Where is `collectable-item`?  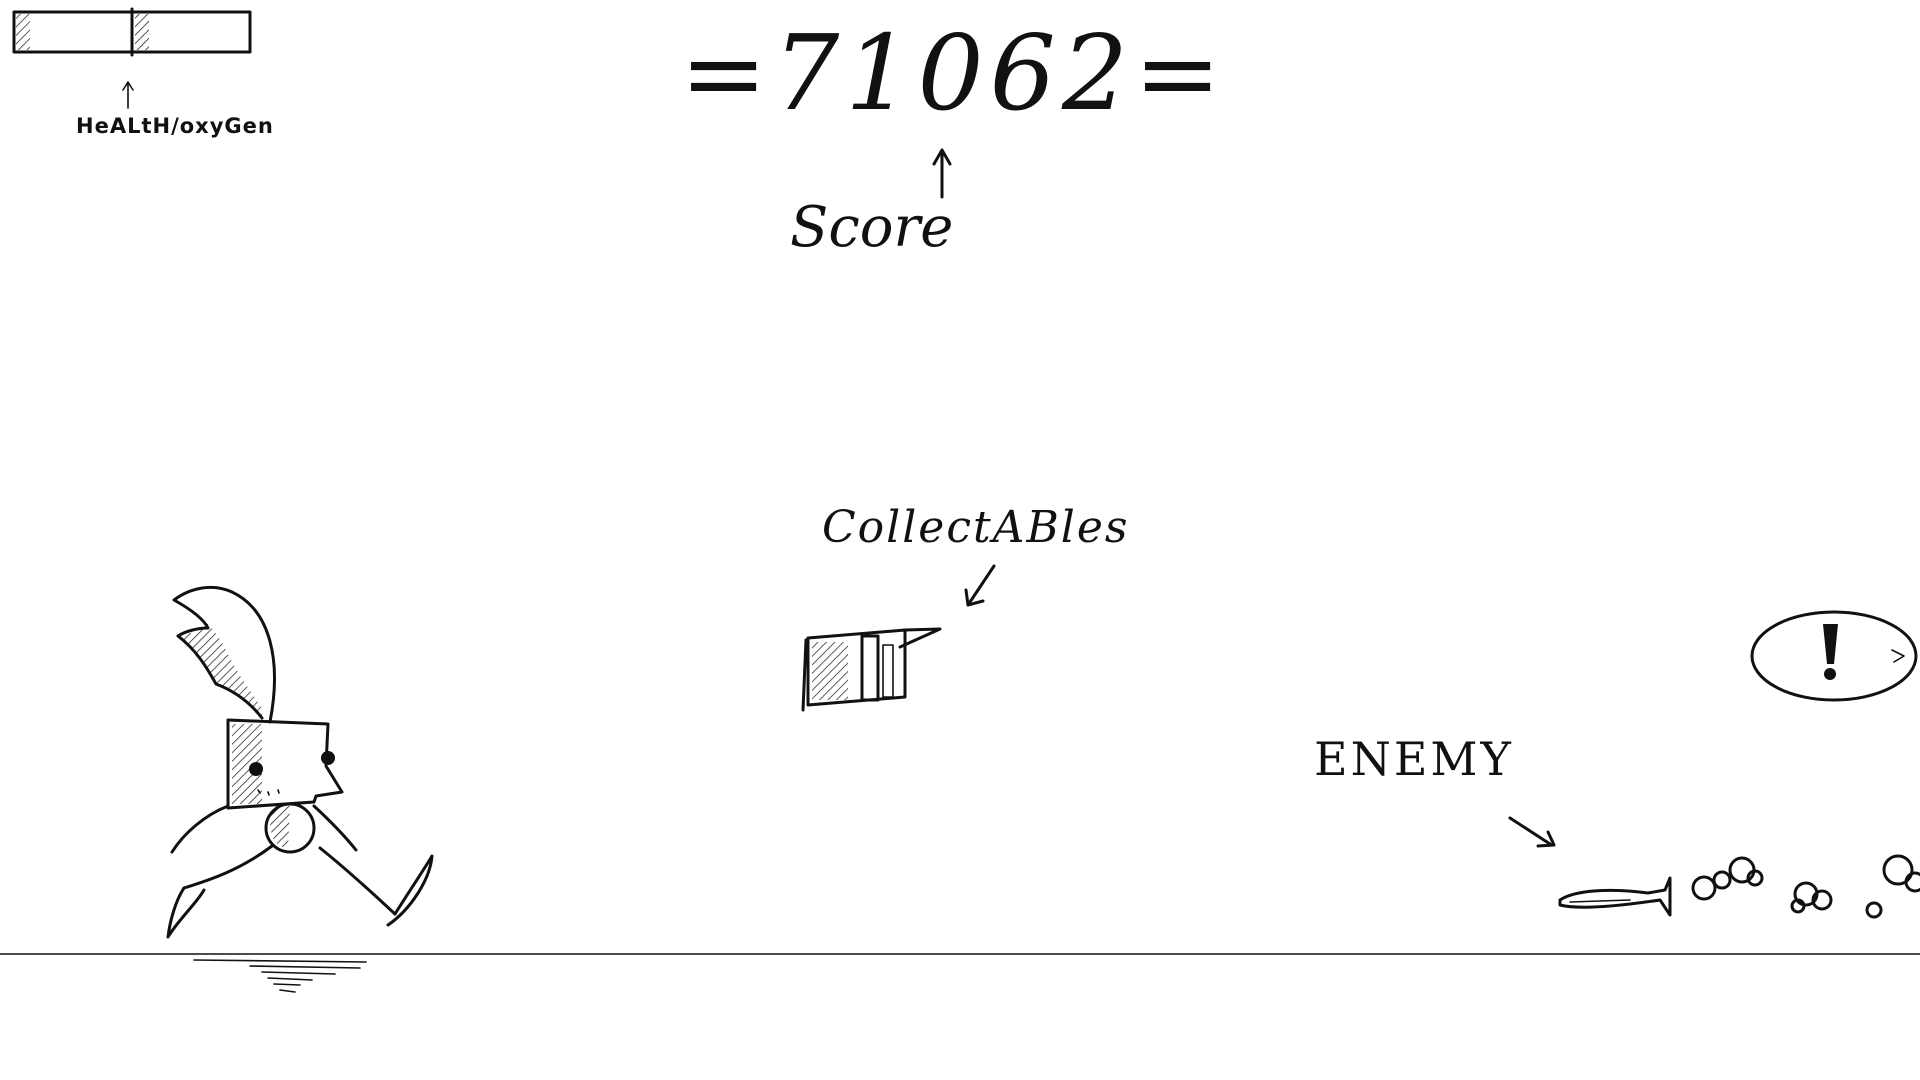
collectable-item is located at coordinates (871, 669).